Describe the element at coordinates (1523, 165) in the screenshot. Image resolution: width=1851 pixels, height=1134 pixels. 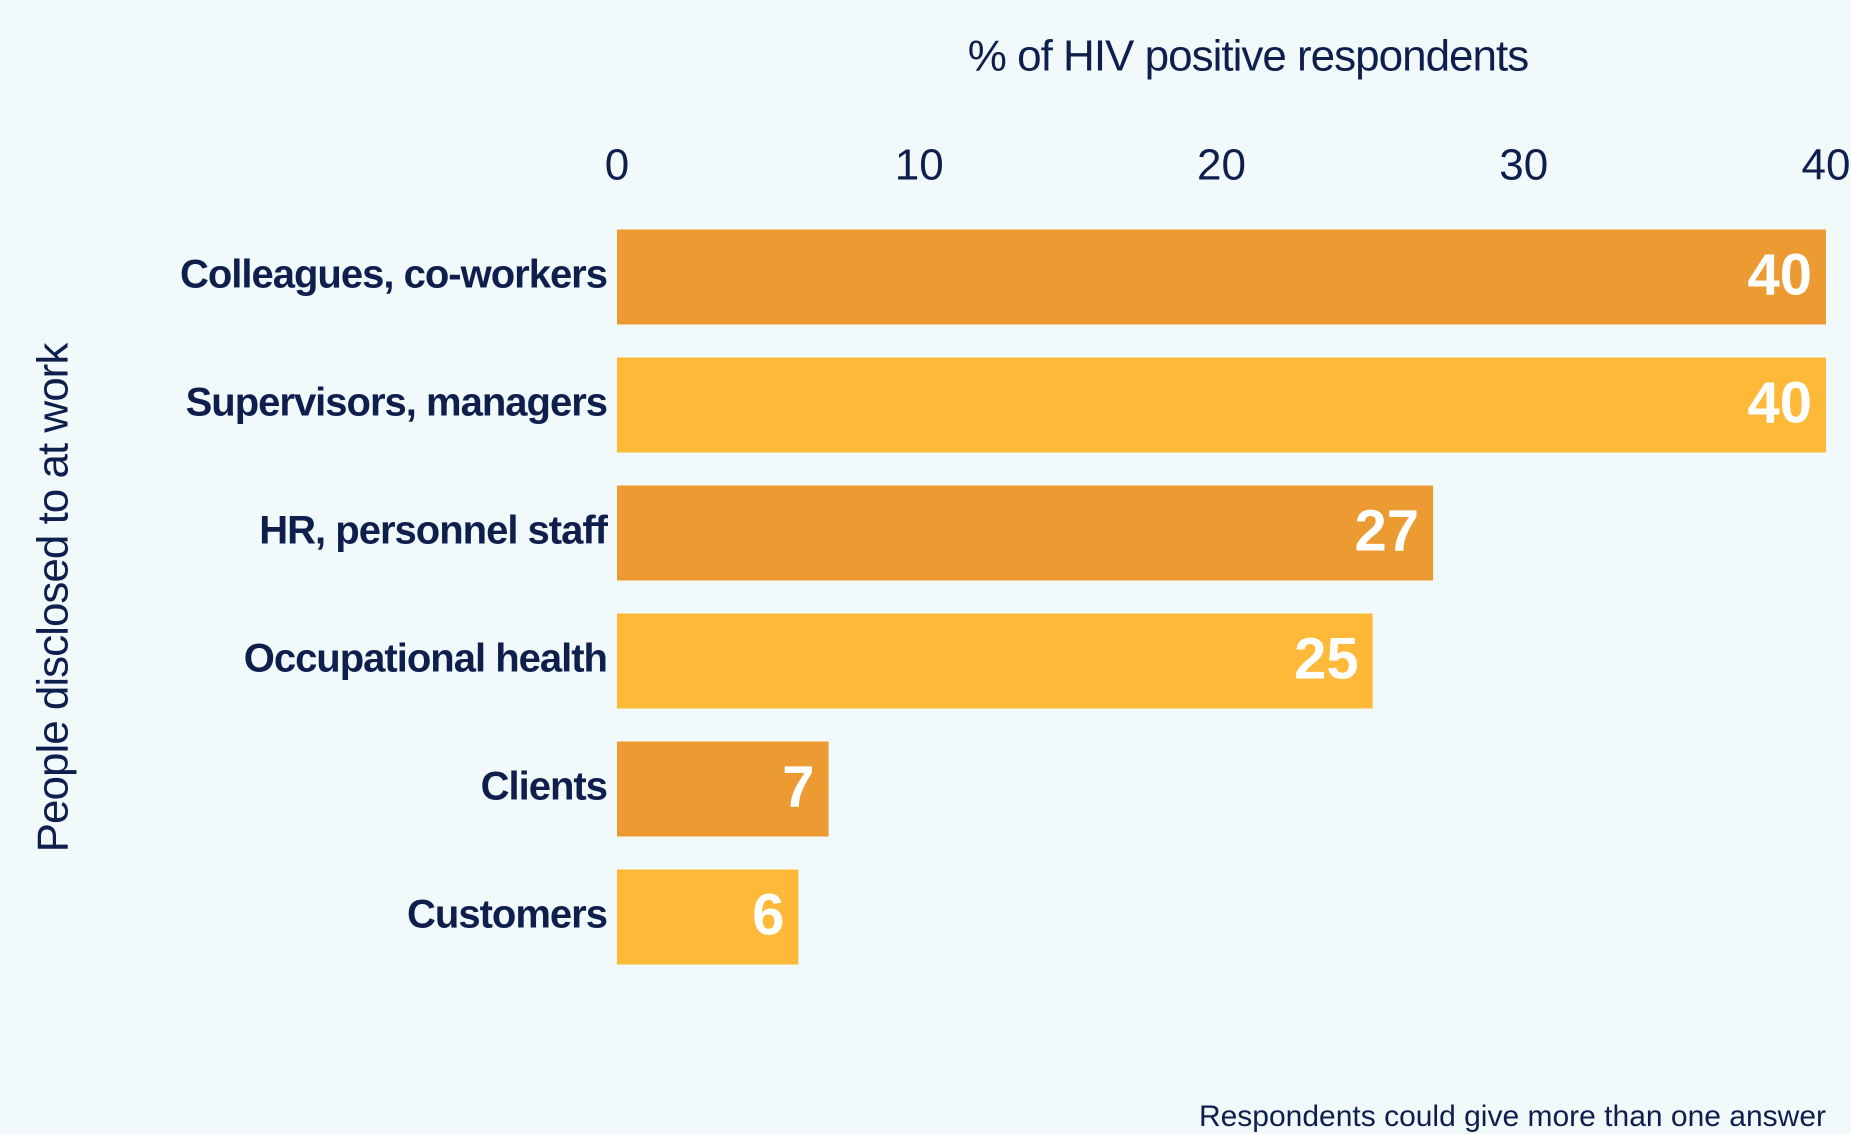
I see `x-tick-label: 30` at that location.